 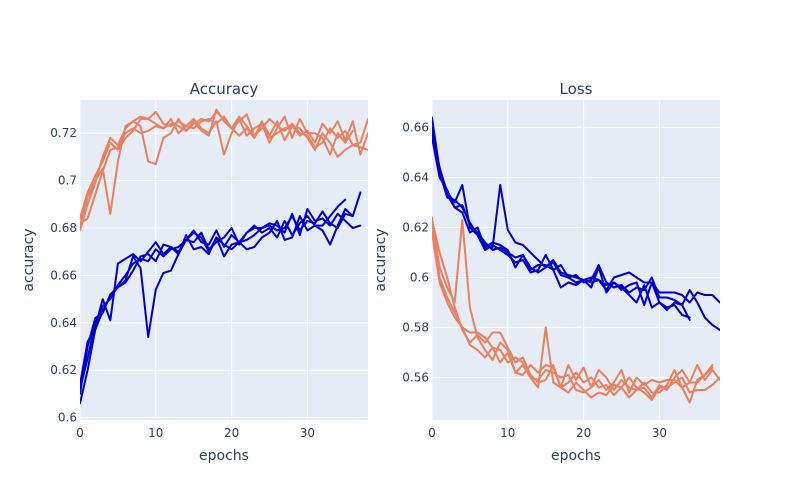 What do you see at coordinates (29, 259) in the screenshot?
I see `accuracy-y-axis-label: accuracy` at bounding box center [29, 259].